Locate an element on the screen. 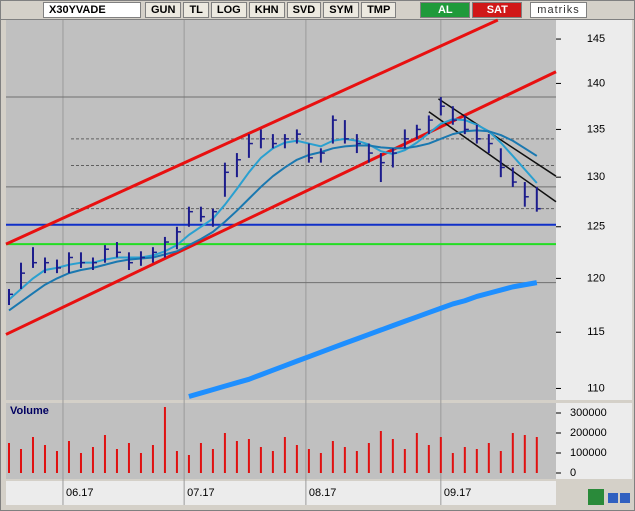 The image size is (635, 511). toolbar-button: TL is located at coordinates (196, 10).